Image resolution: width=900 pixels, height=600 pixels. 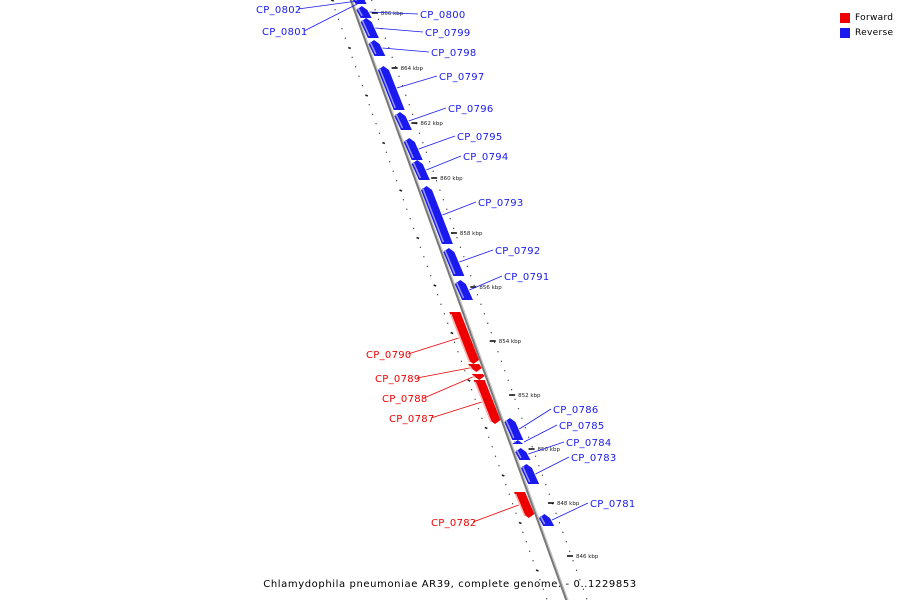 What do you see at coordinates (527, 277) in the screenshot?
I see `gene-label: CP_0791` at bounding box center [527, 277].